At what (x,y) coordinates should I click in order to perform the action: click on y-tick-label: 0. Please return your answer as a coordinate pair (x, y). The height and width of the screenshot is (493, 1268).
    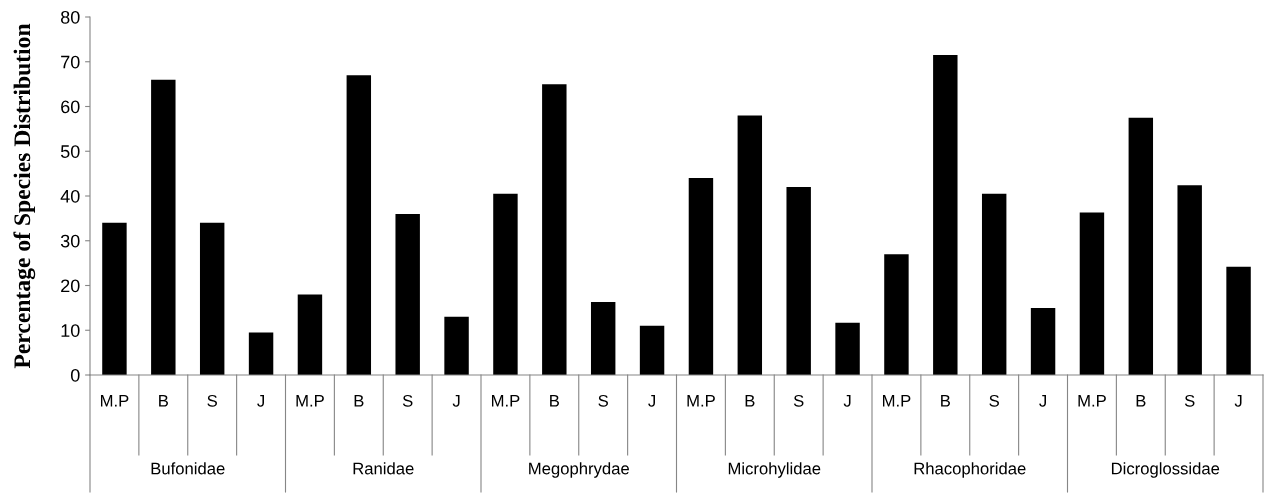
    Looking at the image, I should click on (75, 375).